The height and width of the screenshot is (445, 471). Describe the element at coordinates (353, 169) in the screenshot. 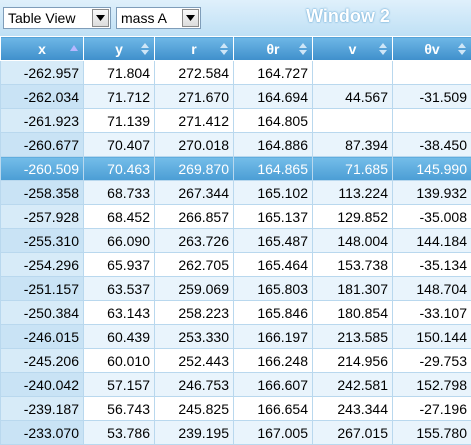

I see `table-cell: 71.685` at that location.